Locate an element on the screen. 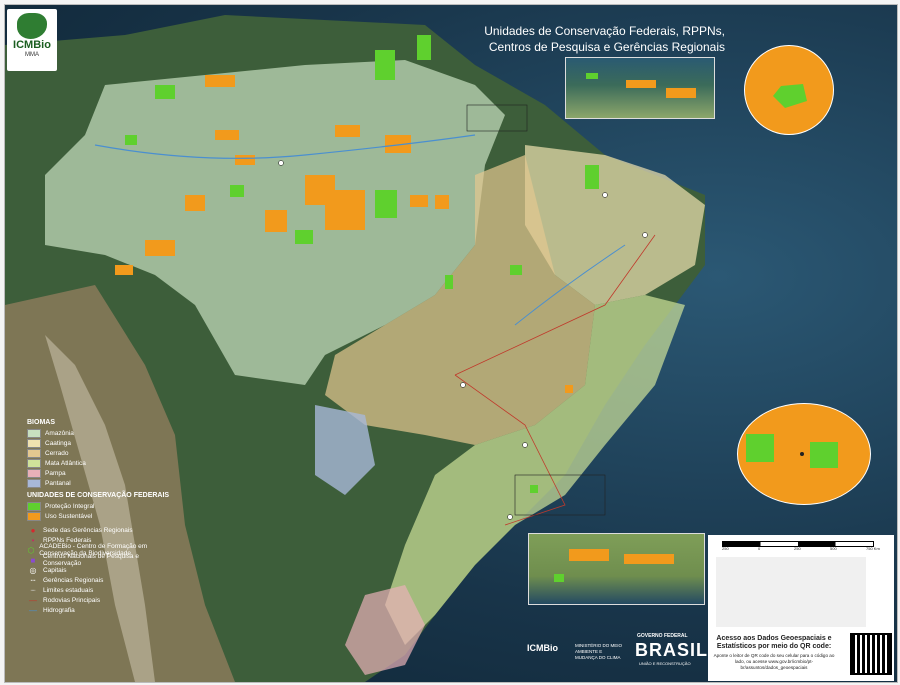 The width and height of the screenshot is (900, 685). legend-symbol-item: ┄ Gerências Regionais is located at coordinates (102, 580).